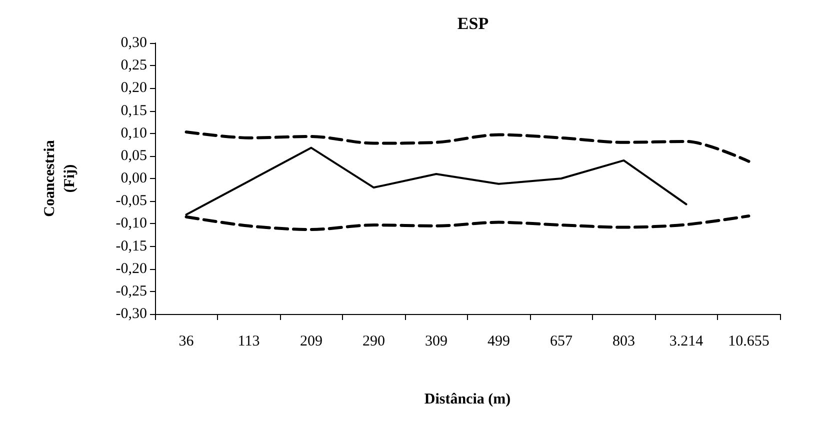 Image resolution: width=818 pixels, height=430 pixels. What do you see at coordinates (133, 66) in the screenshot?
I see `y-tick-label: 0,25` at bounding box center [133, 66].